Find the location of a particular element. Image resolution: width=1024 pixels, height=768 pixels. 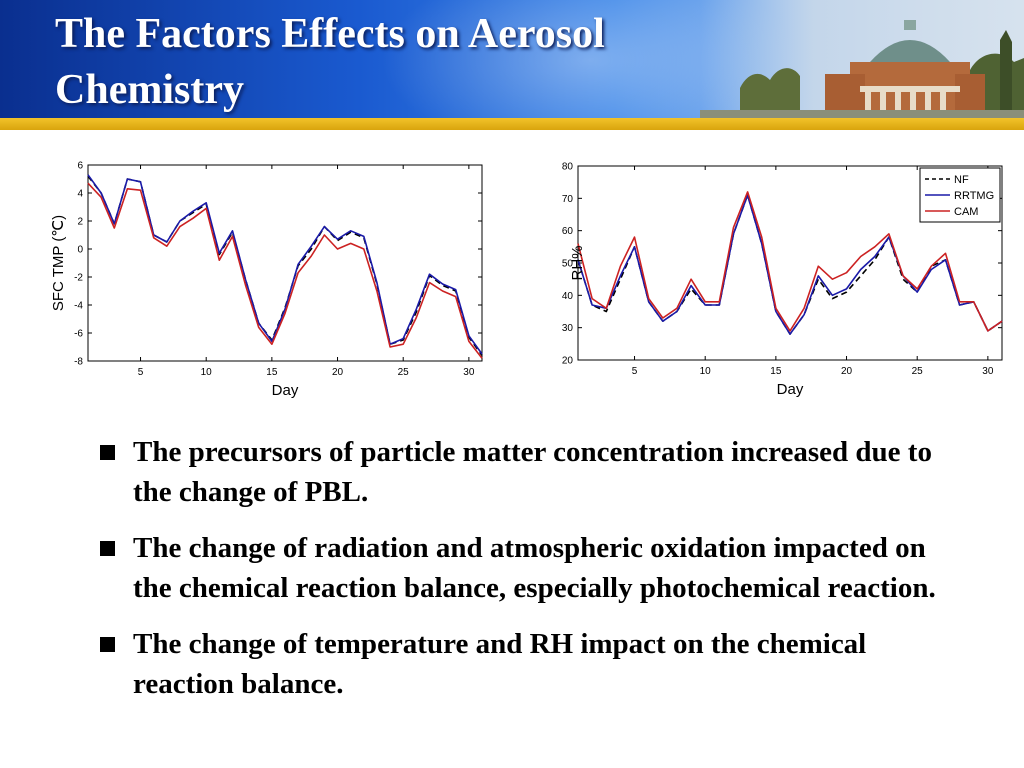

slide-title-line-2: Chemistry is located at coordinates (149, 90).